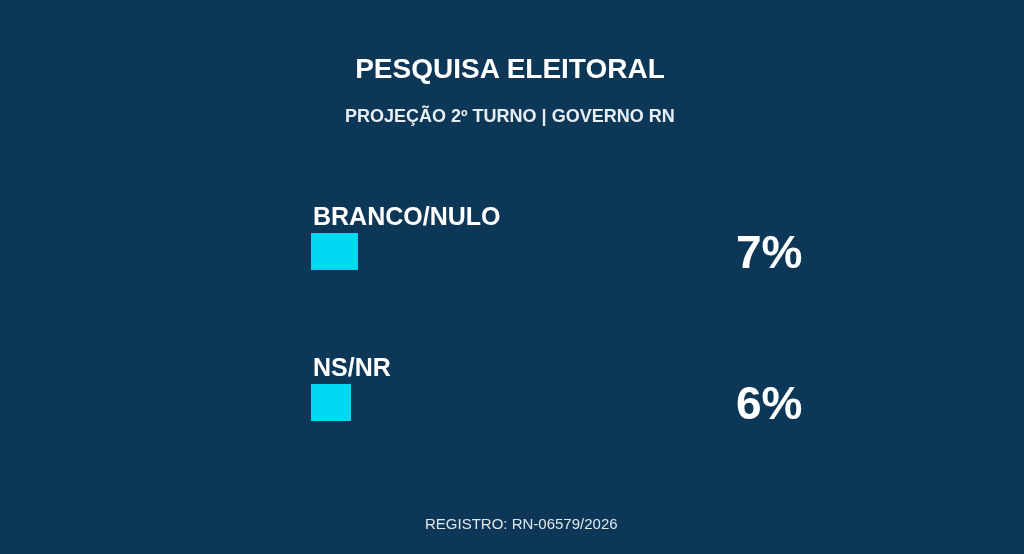 The image size is (1024, 554). Describe the element at coordinates (521, 523) in the screenshot. I see `text: REGISTRO: RN-06579/2026` at that location.